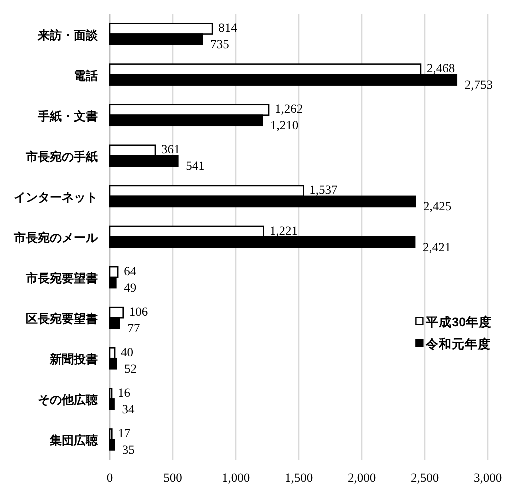 The height and width of the screenshot is (491, 527). Describe the element at coordinates (131, 369) in the screenshot. I see `data-label: 52` at that location.